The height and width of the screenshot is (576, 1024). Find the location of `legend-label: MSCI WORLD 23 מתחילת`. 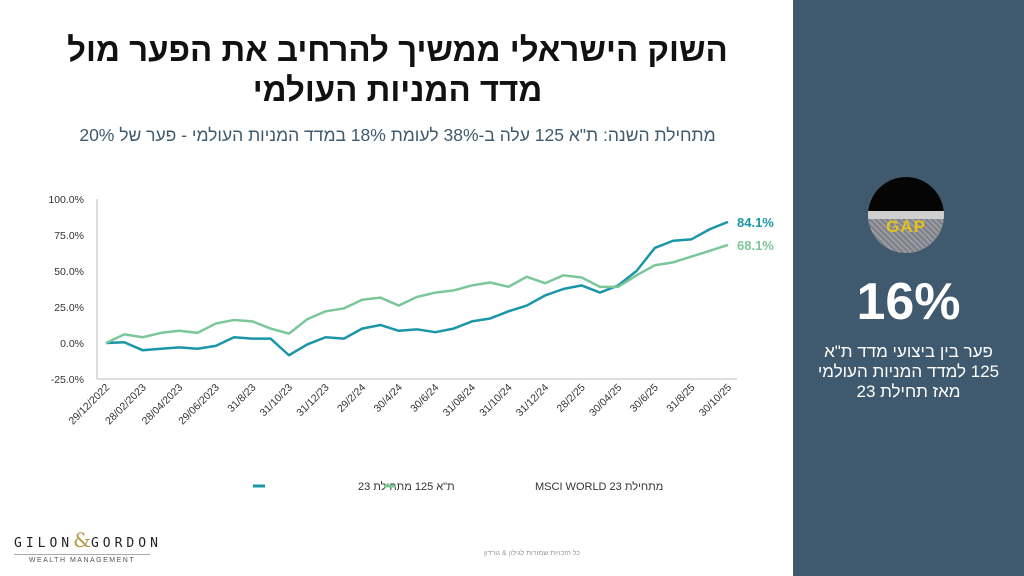

legend-label: MSCI WORLD 23 מתחילת is located at coordinates (599, 486).